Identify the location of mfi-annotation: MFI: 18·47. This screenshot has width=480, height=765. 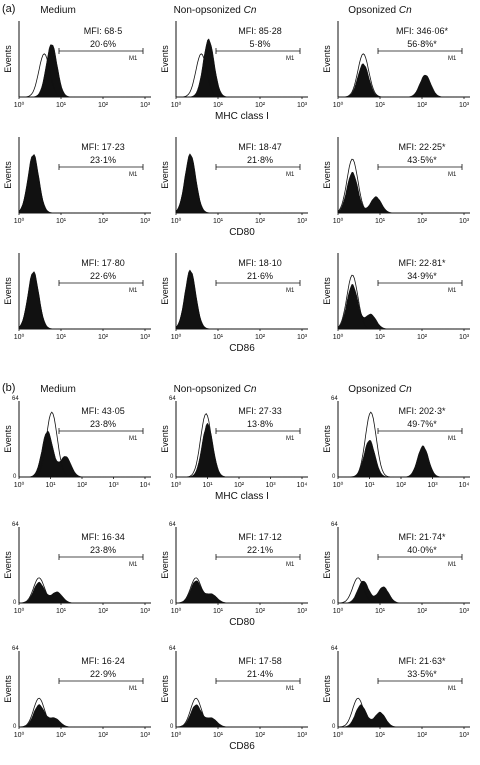
(260, 147).